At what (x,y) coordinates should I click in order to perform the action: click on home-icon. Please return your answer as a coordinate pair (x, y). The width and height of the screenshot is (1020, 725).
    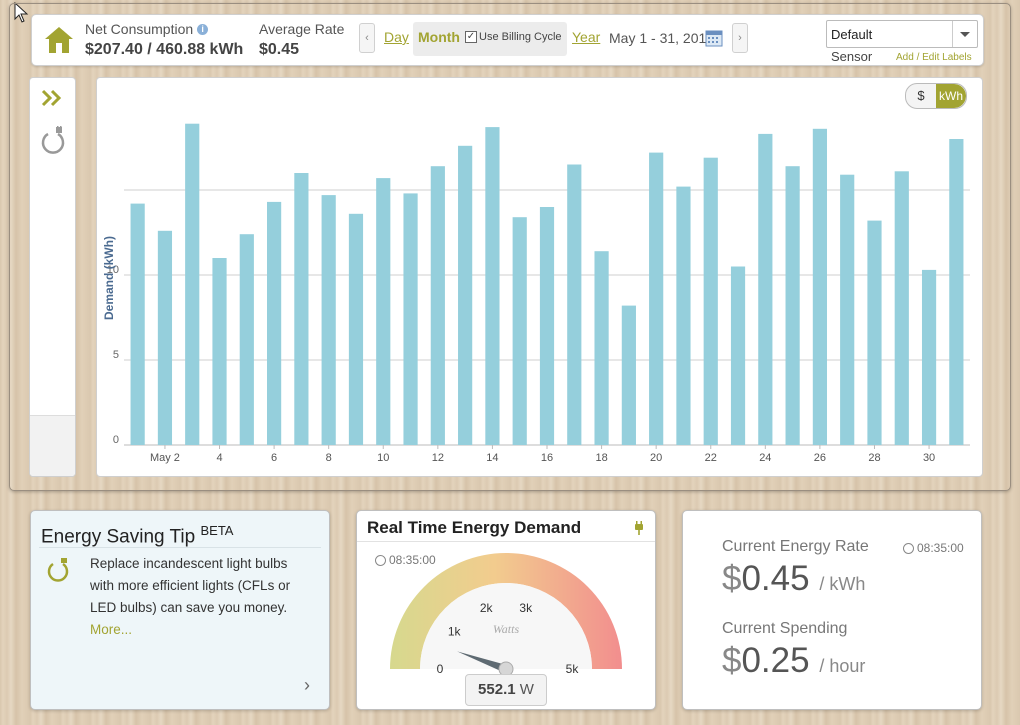
    Looking at the image, I should click on (59, 40).